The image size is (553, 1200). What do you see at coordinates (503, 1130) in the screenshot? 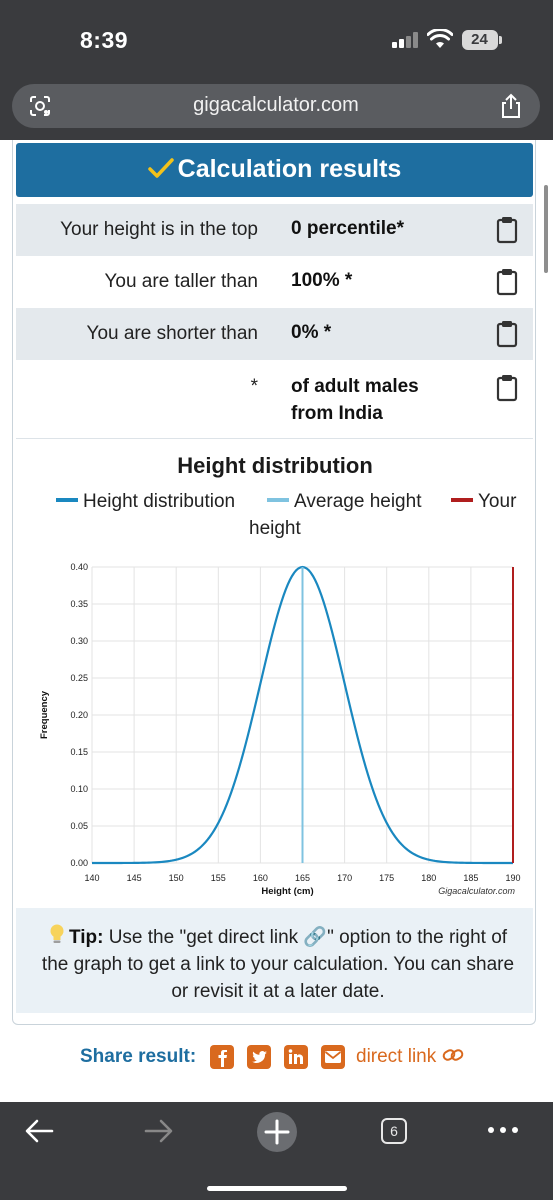
I see `more-icon` at bounding box center [503, 1130].